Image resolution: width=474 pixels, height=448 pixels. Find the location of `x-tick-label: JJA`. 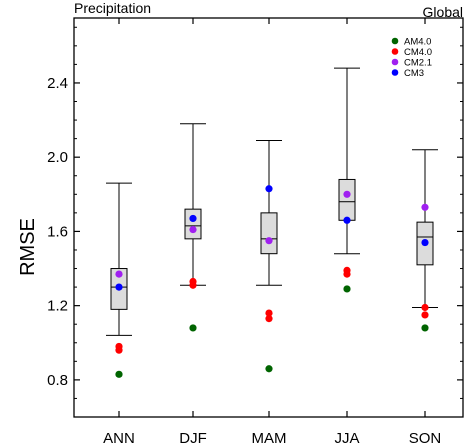

x-tick-label: JJA is located at coordinates (346, 438).